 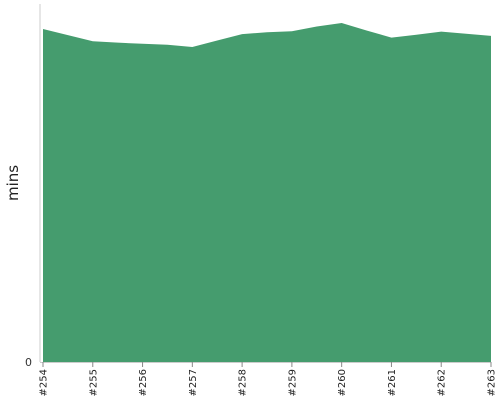 What do you see at coordinates (13, 183) in the screenshot?
I see `y-axis-title: mins` at bounding box center [13, 183].